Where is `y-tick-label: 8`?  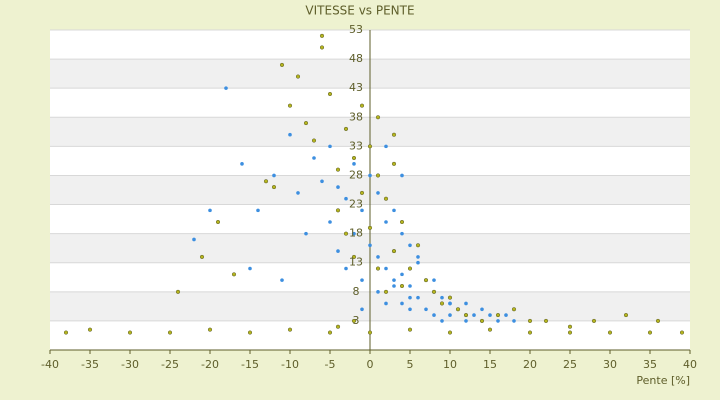
y-tick-label: 8 is located at coordinates (356, 291).